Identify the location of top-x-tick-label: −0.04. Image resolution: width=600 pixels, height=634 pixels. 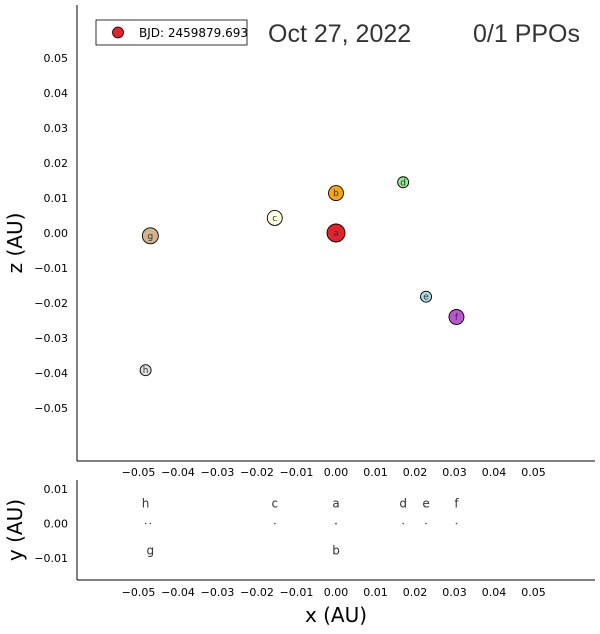
(178, 472).